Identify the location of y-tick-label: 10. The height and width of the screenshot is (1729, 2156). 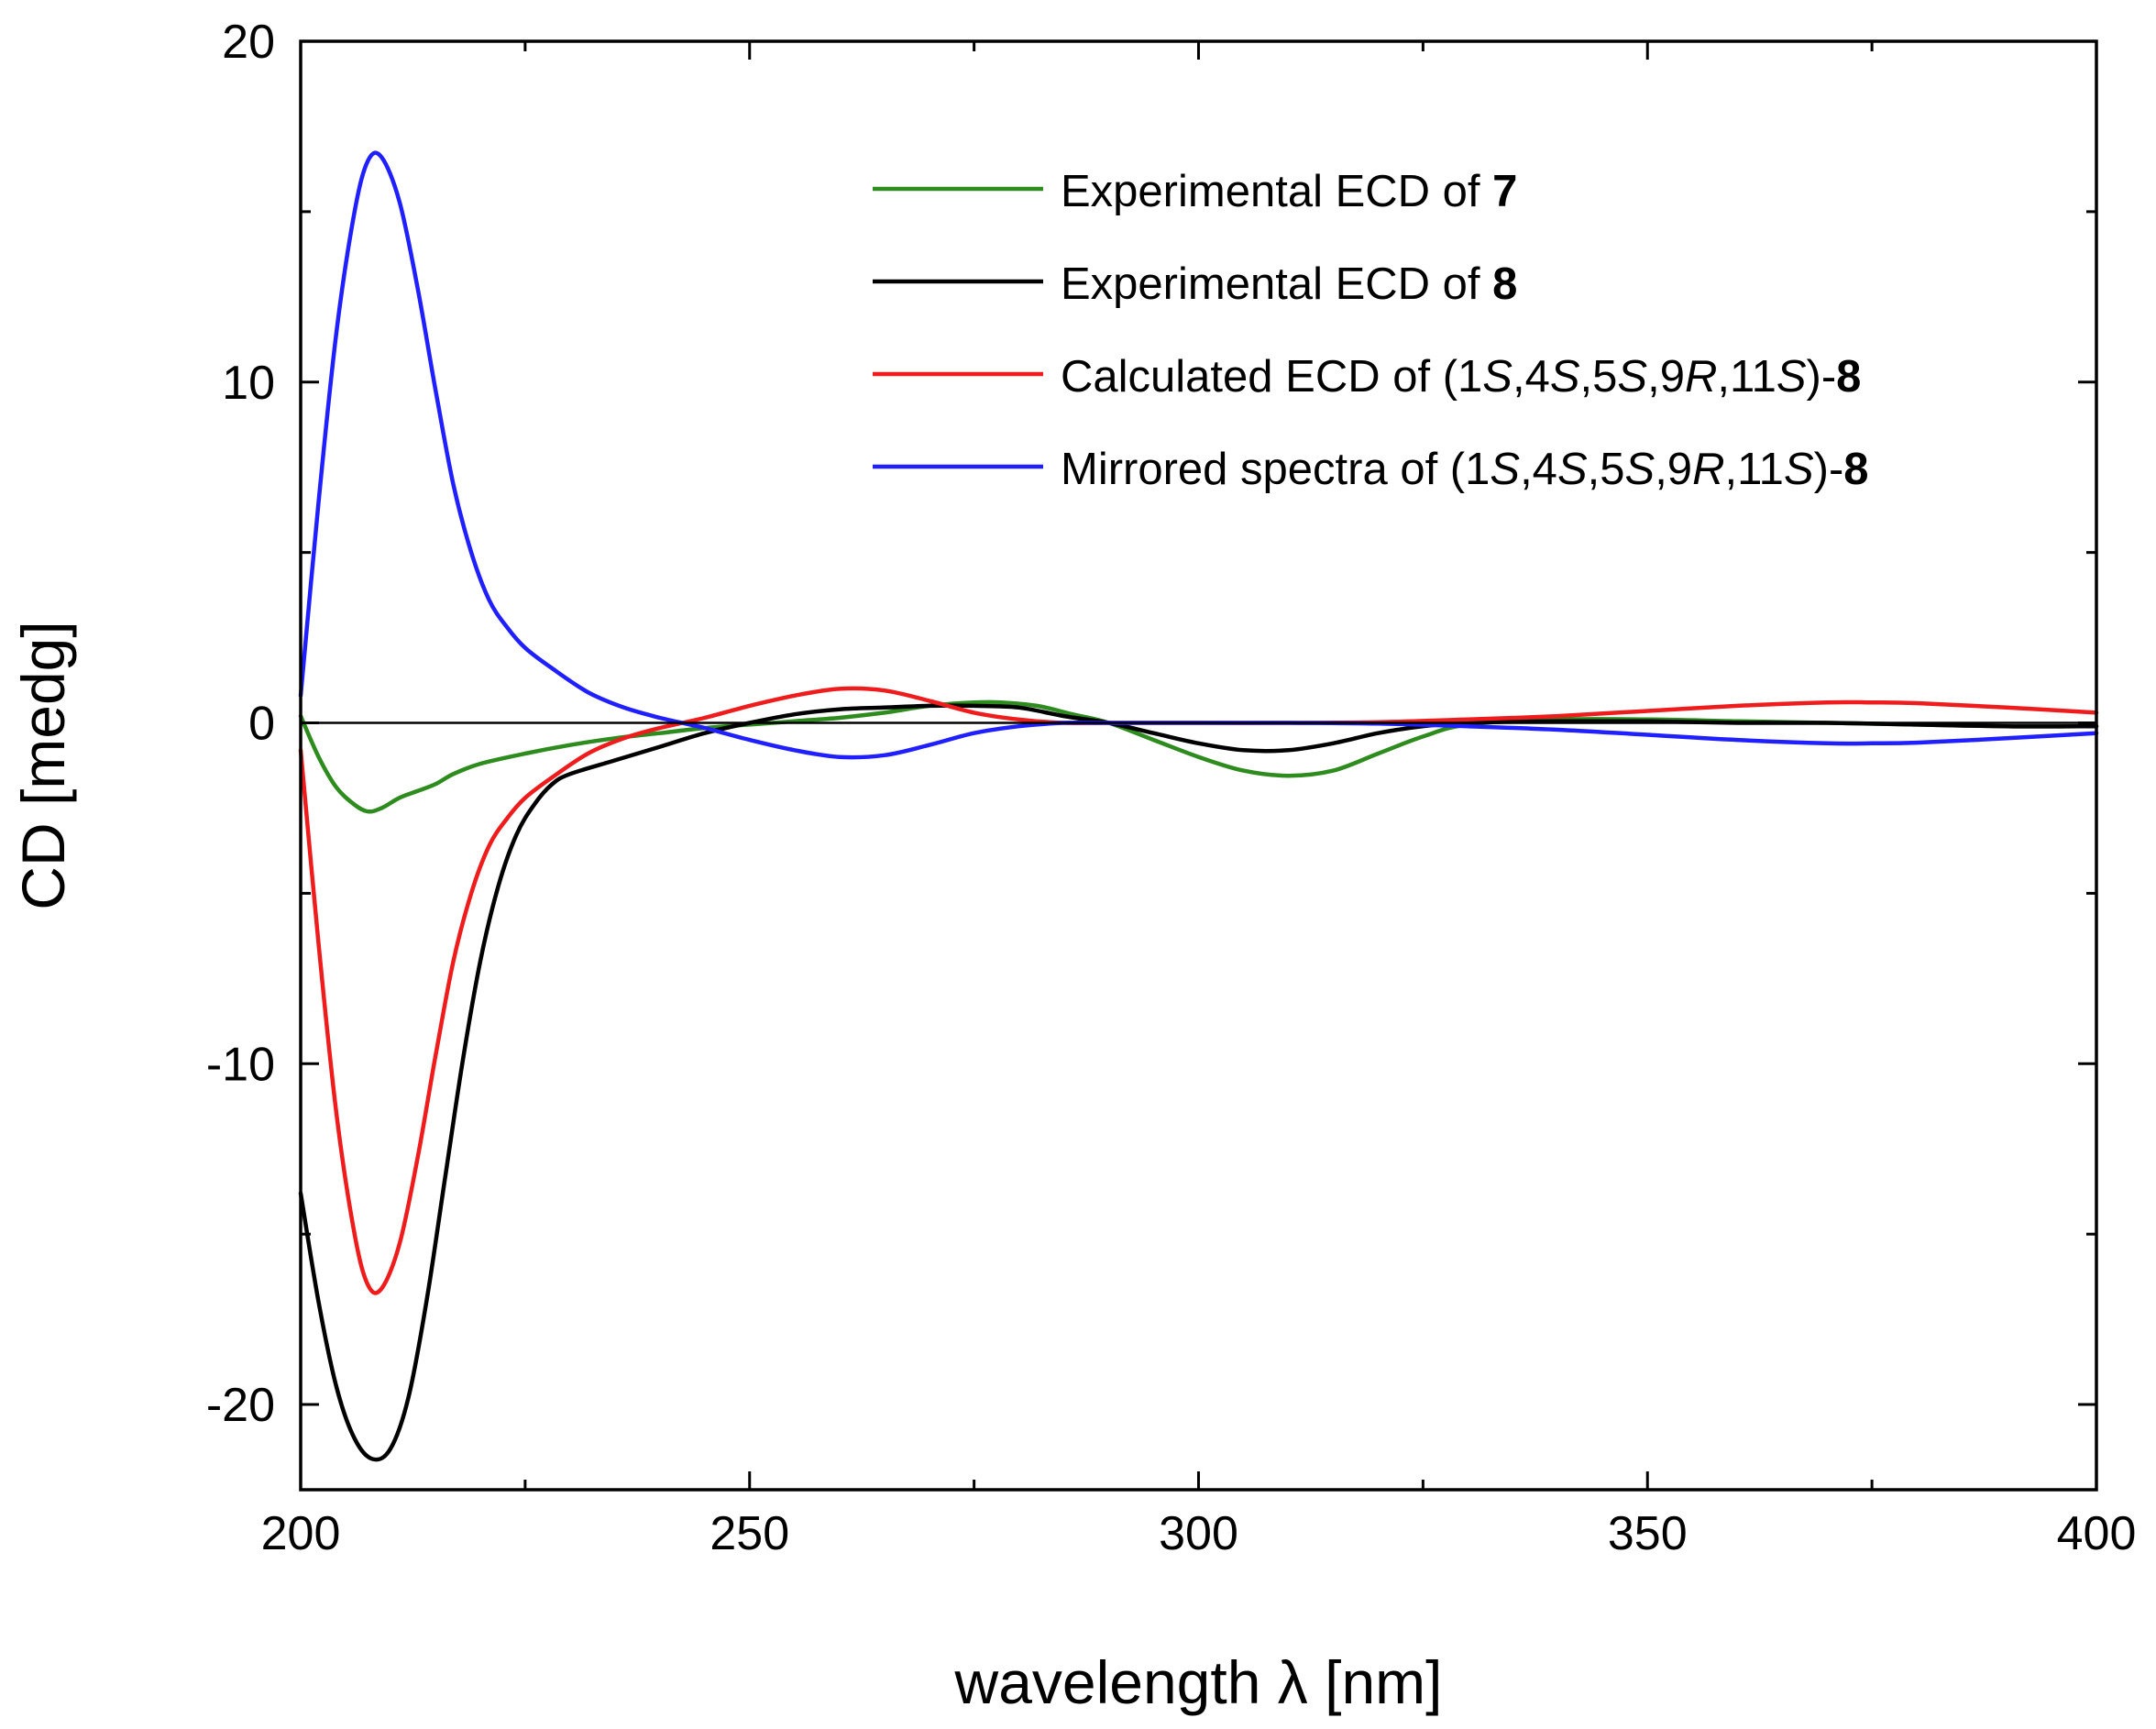
(248, 384).